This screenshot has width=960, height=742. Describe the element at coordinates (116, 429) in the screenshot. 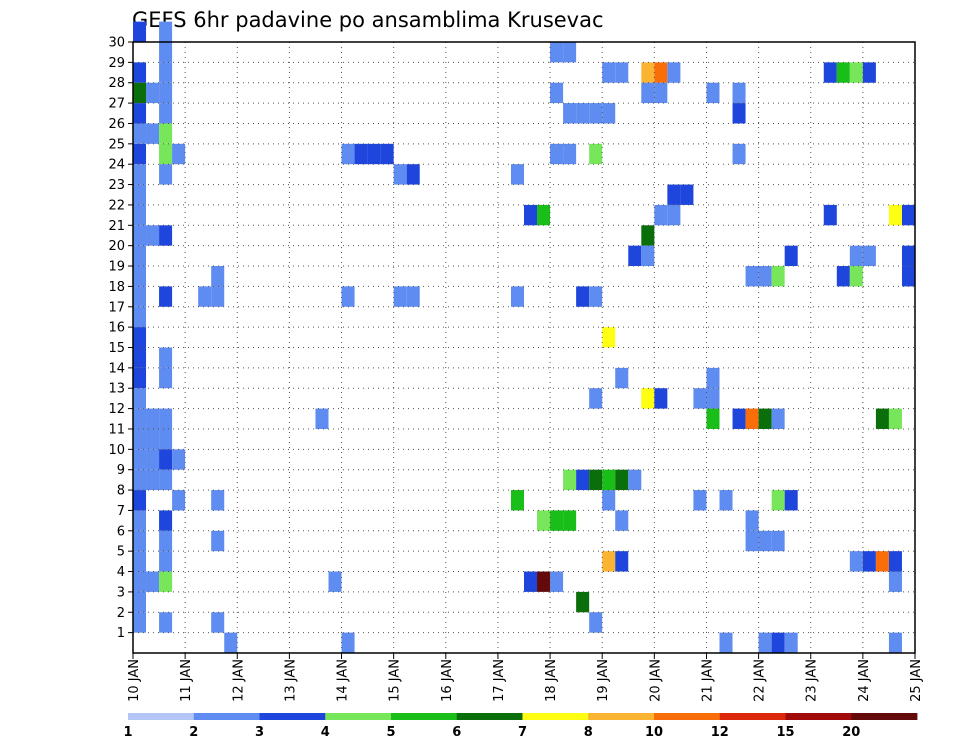

I see `y-tick-label: 11` at that location.